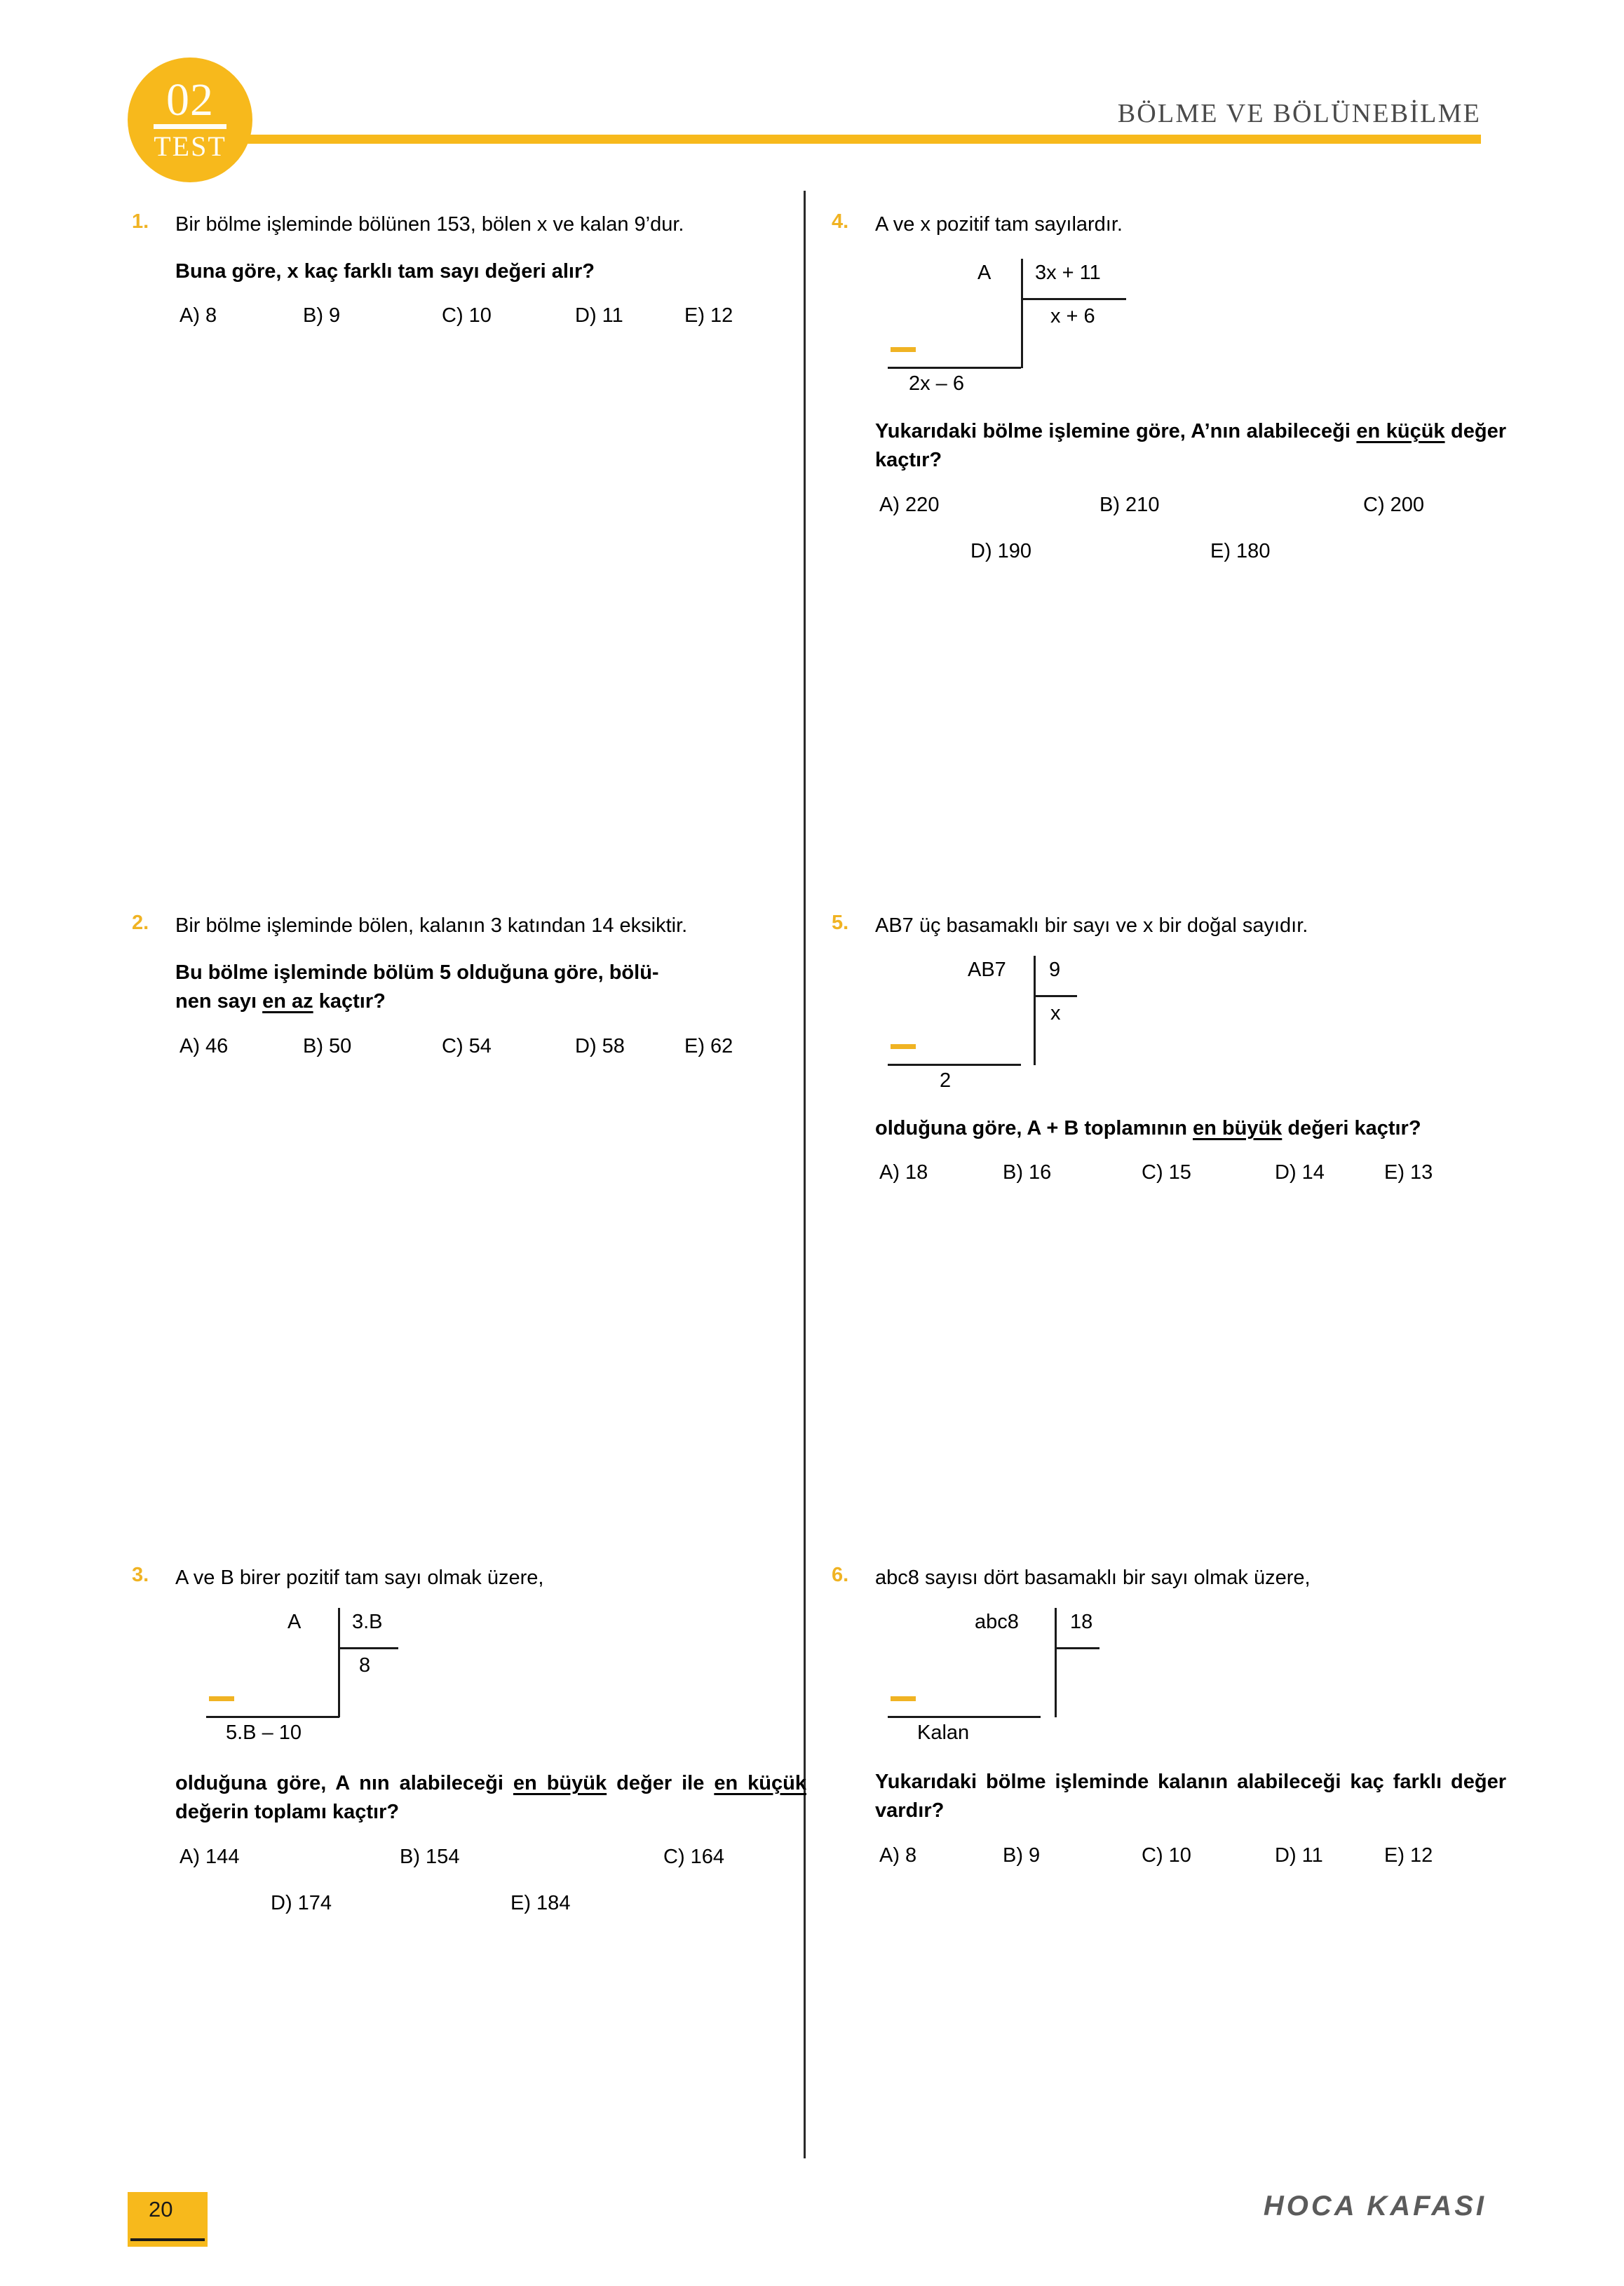 The height and width of the screenshot is (2286, 1624). What do you see at coordinates (999, 224) in the screenshot?
I see `question-4-stem: A ve x pozitif tam sayılardır.` at bounding box center [999, 224].